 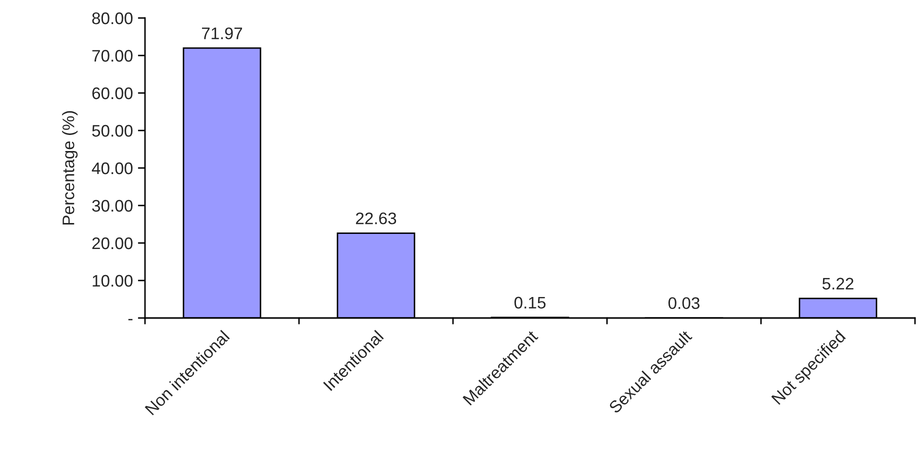 What do you see at coordinates (530, 302) in the screenshot?
I see `data-label: 0.15` at bounding box center [530, 302].